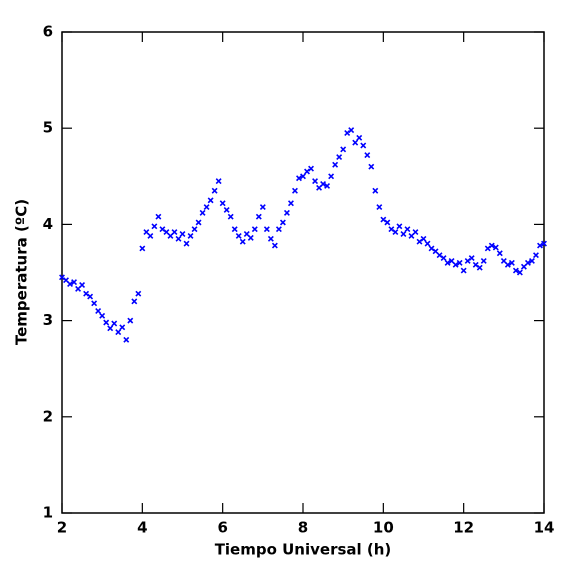 This screenshot has height=574, width=574. What do you see at coordinates (48, 320) in the screenshot?
I see `y-tick-label: 3` at bounding box center [48, 320].